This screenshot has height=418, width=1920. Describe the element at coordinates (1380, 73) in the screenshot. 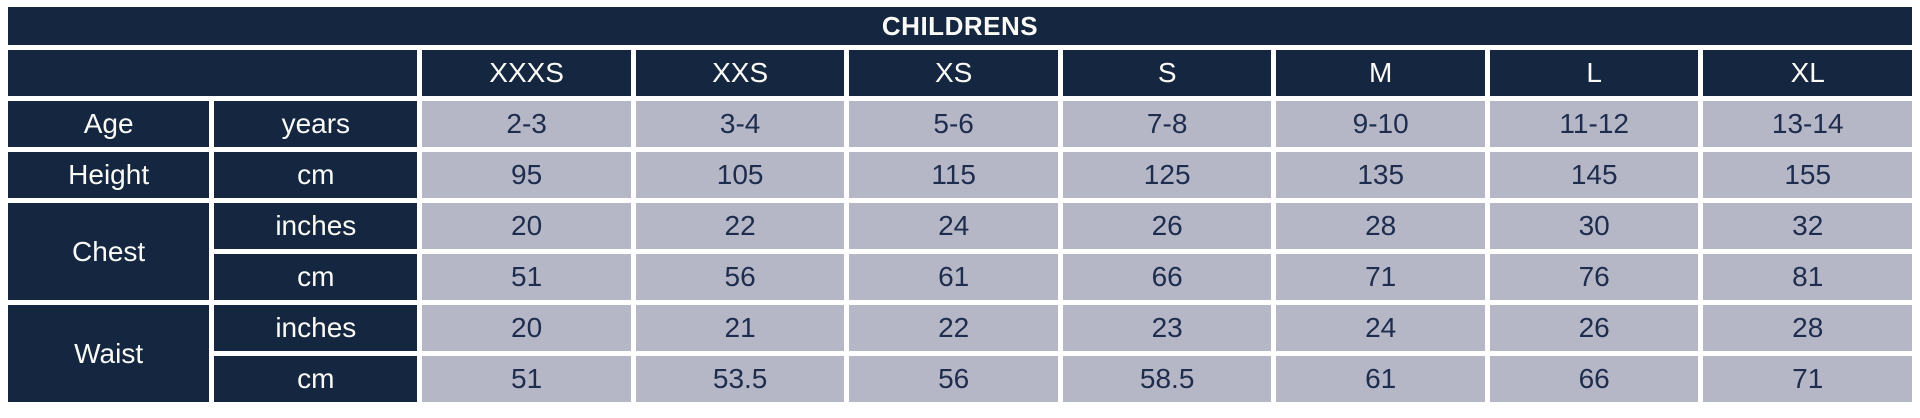

I see `size-header-m: M` at that location.